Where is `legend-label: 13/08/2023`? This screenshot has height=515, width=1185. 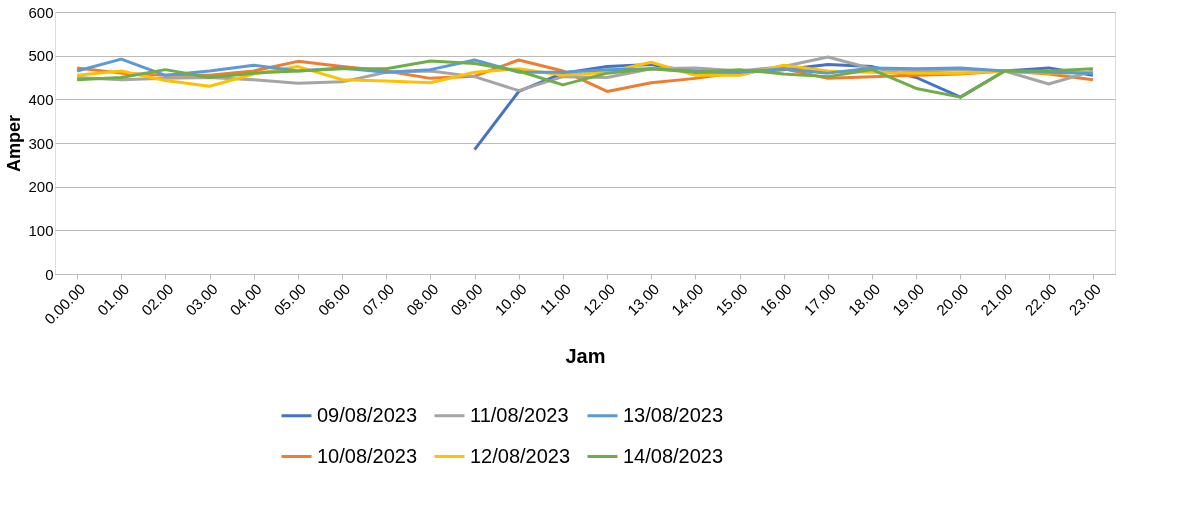 legend-label: 13/08/2023 is located at coordinates (673, 414).